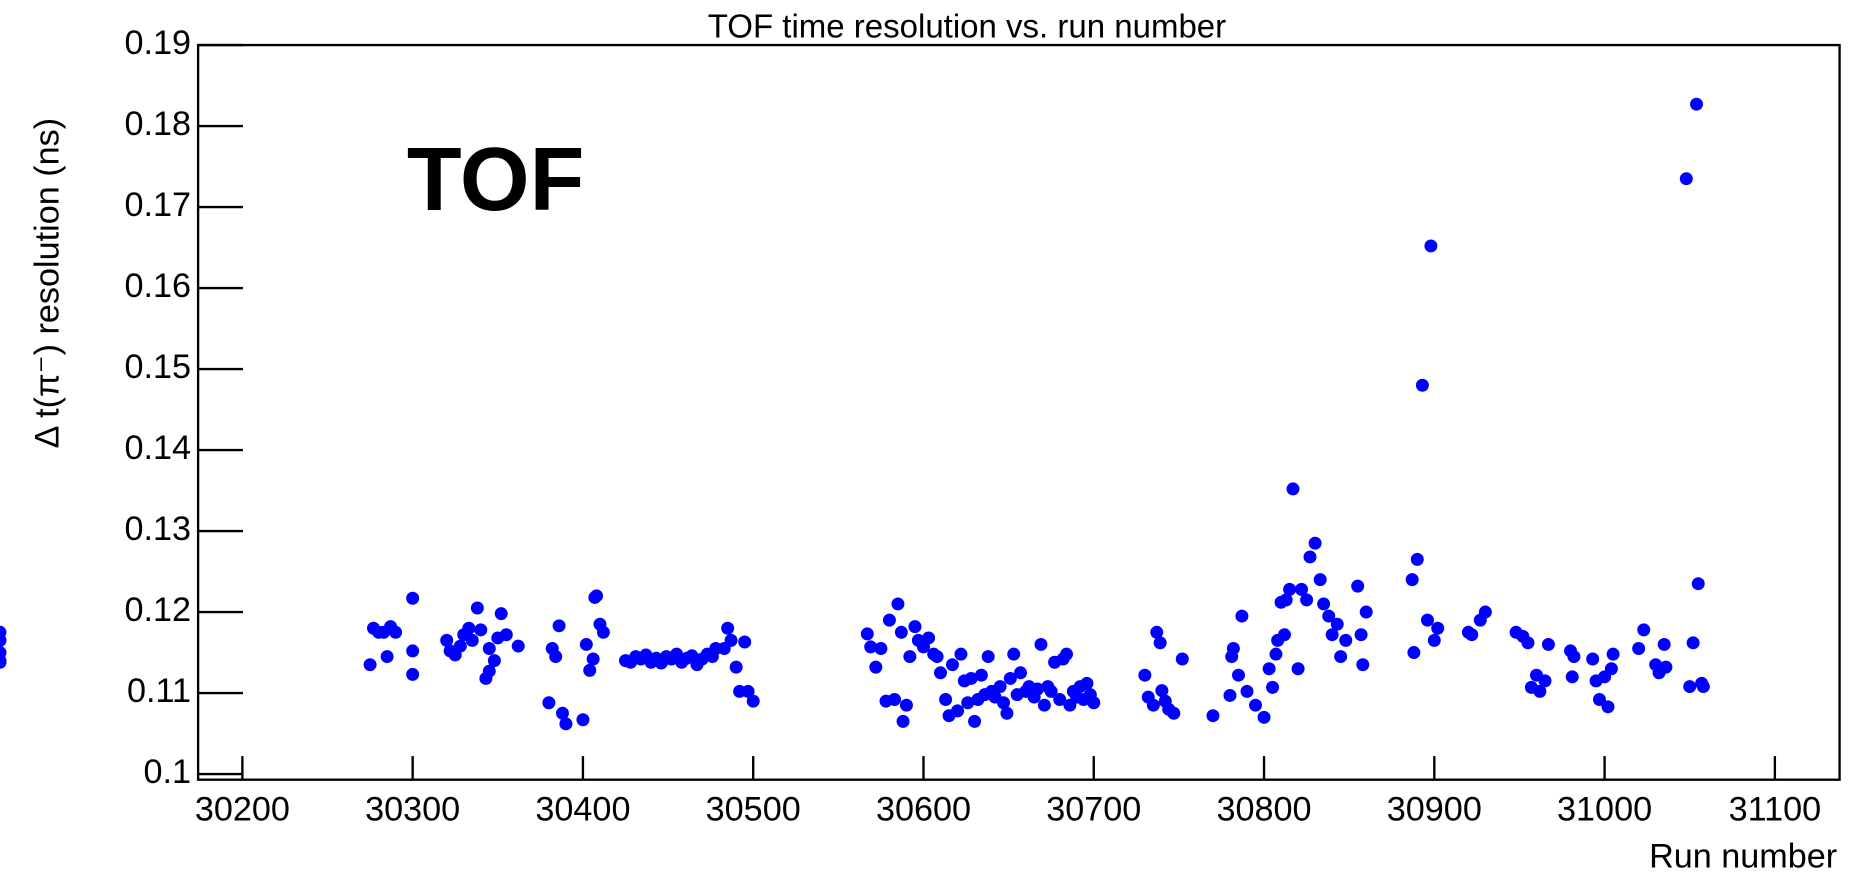 This screenshot has width=1849, height=884. I want to click on y-tick-label: 0.13, so click(157, 529).